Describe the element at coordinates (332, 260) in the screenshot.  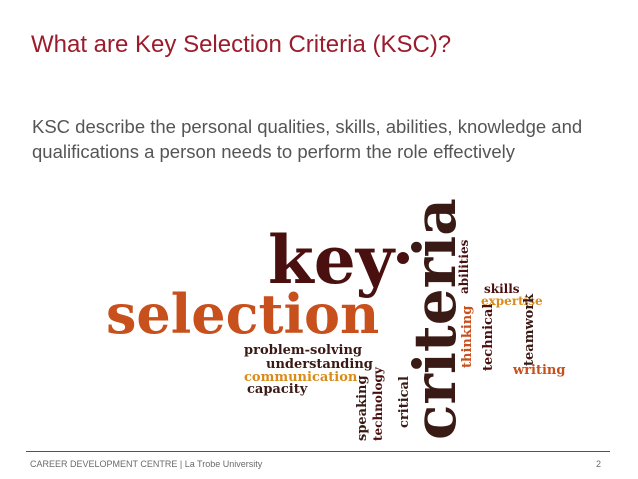
I see `word-key: key` at that location.